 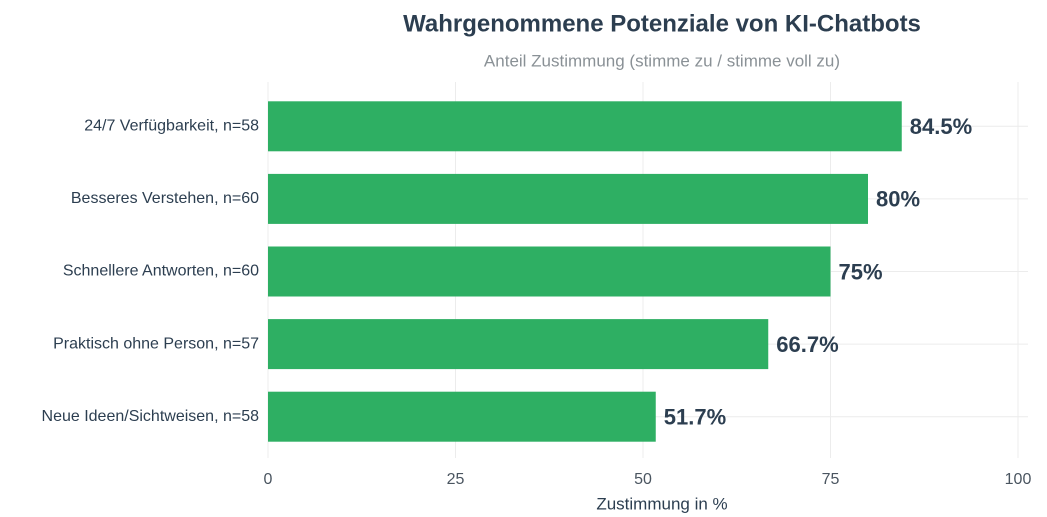 What do you see at coordinates (156, 343) in the screenshot?
I see `y-tick-label: Praktisch ohne Person, n=57` at bounding box center [156, 343].